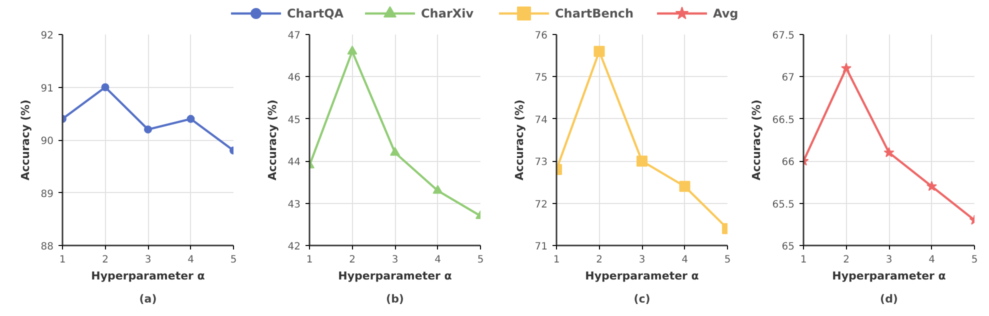 The image size is (989, 316). What do you see at coordinates (783, 120) in the screenshot?
I see `y-tick-label: 66.5` at bounding box center [783, 120].